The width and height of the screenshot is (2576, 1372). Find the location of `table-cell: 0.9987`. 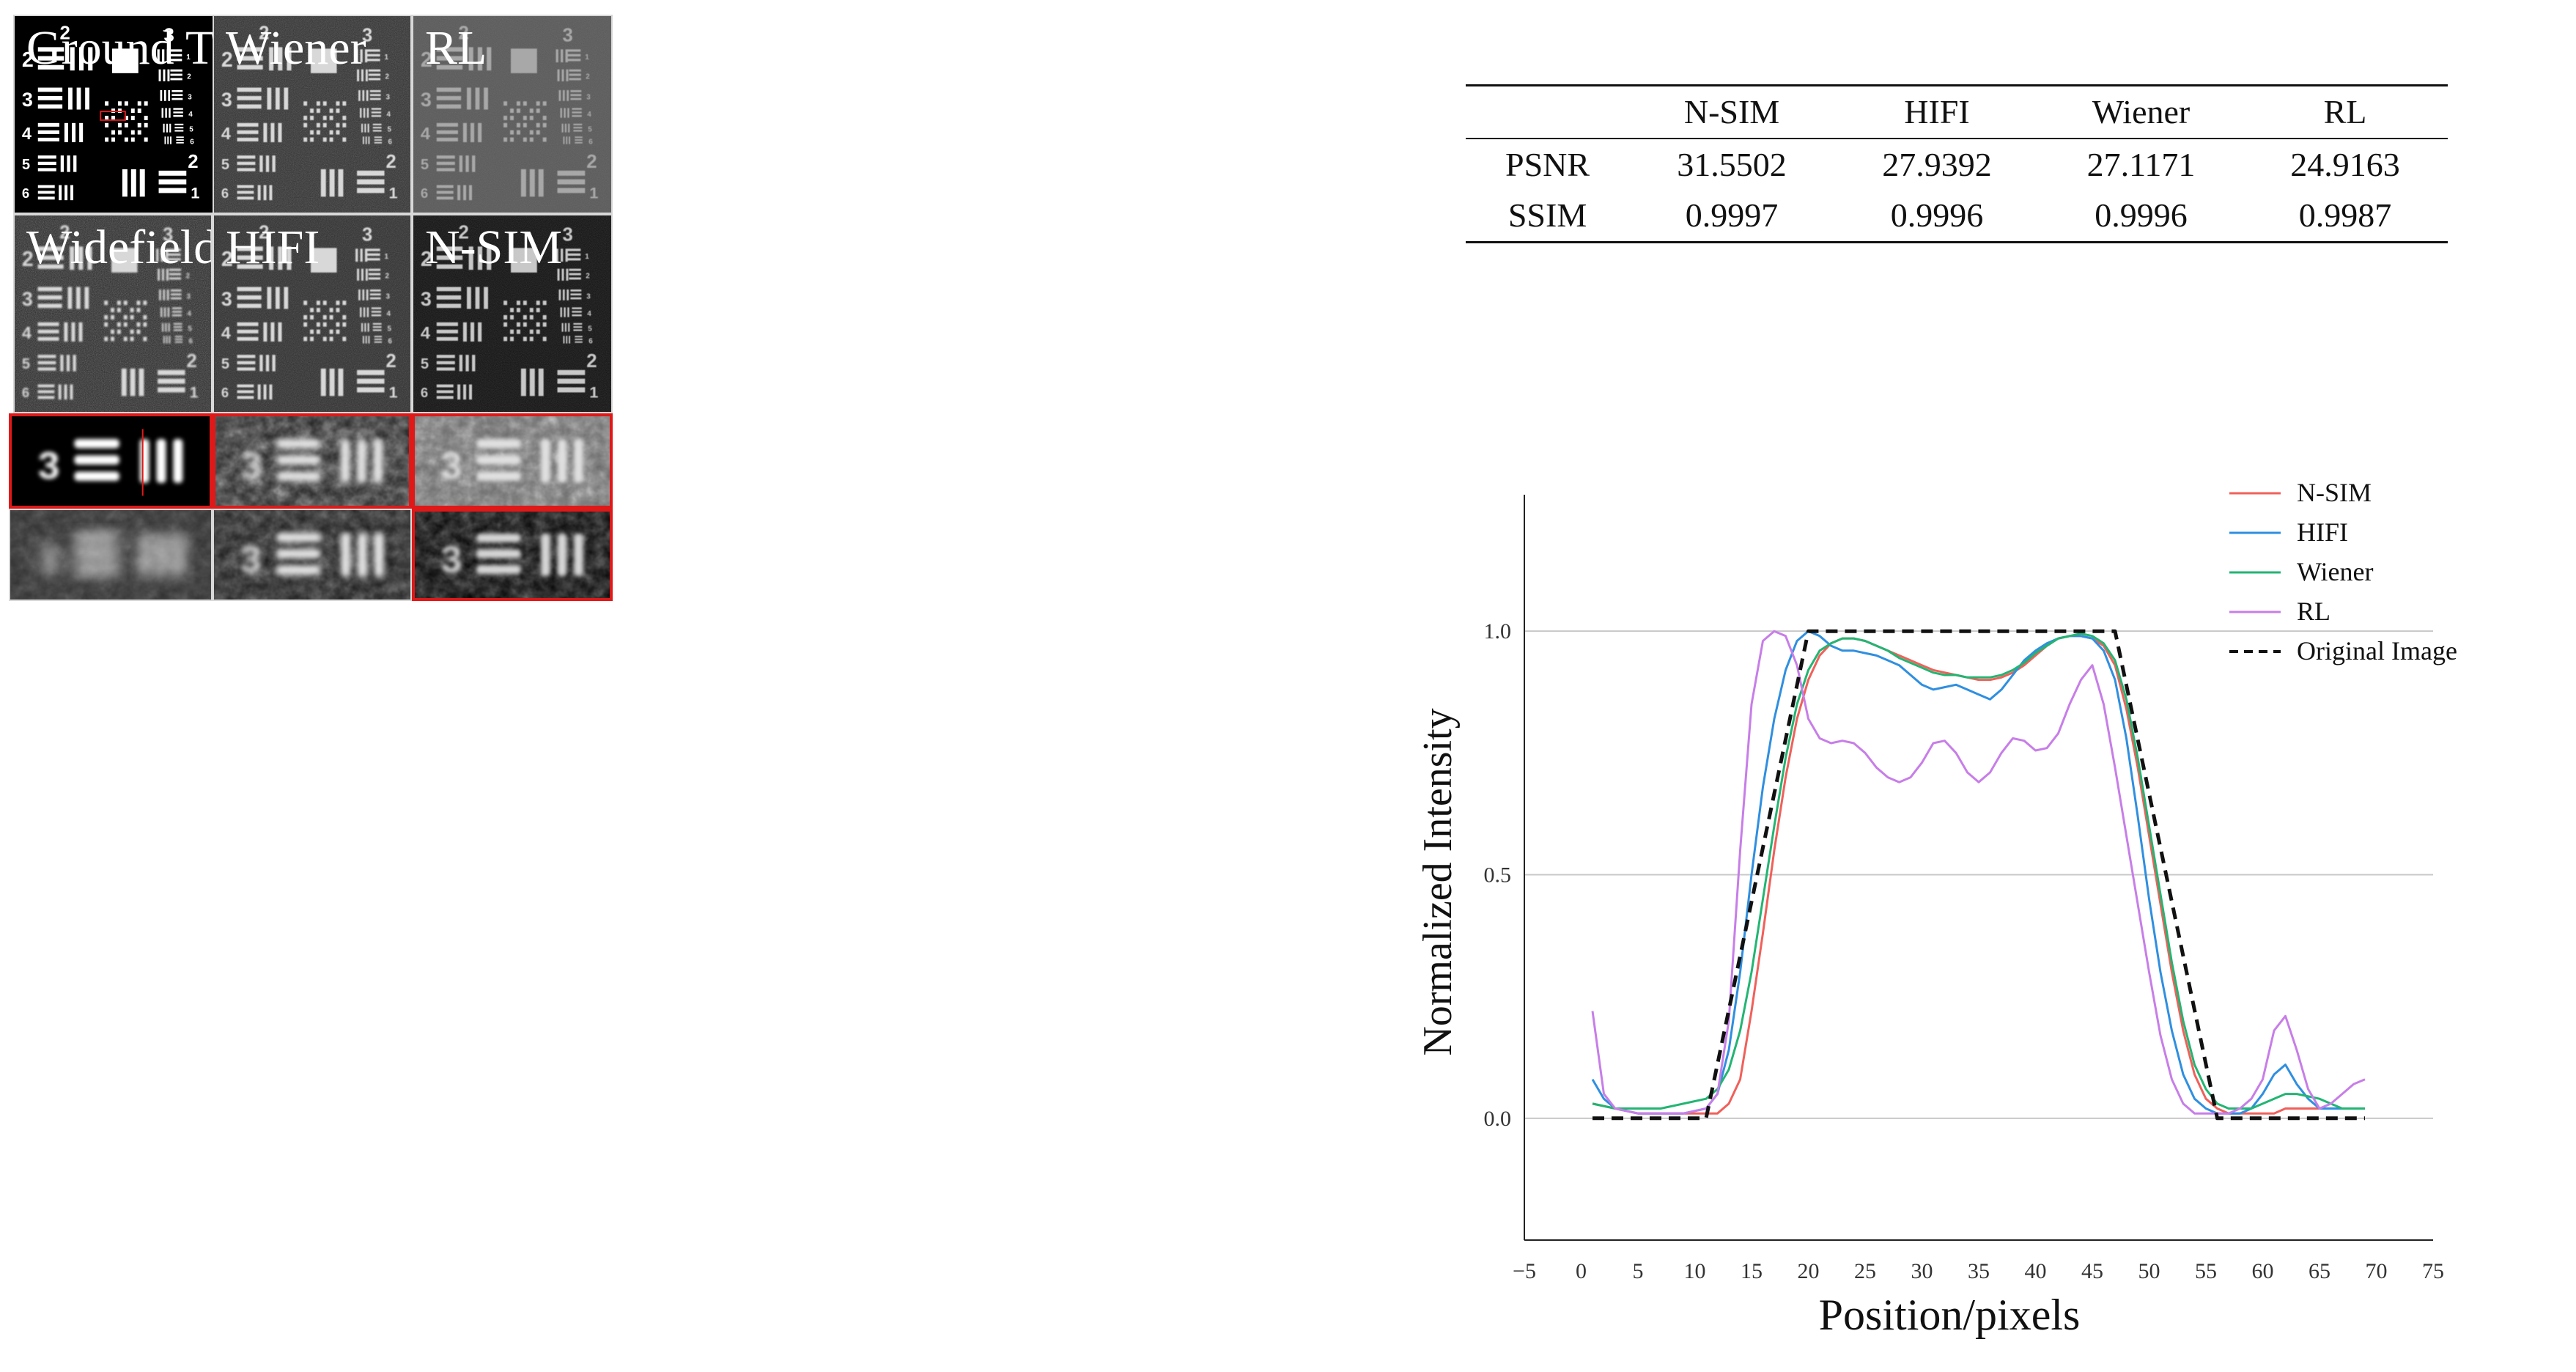

table-cell: 0.9987 is located at coordinates (2345, 215).